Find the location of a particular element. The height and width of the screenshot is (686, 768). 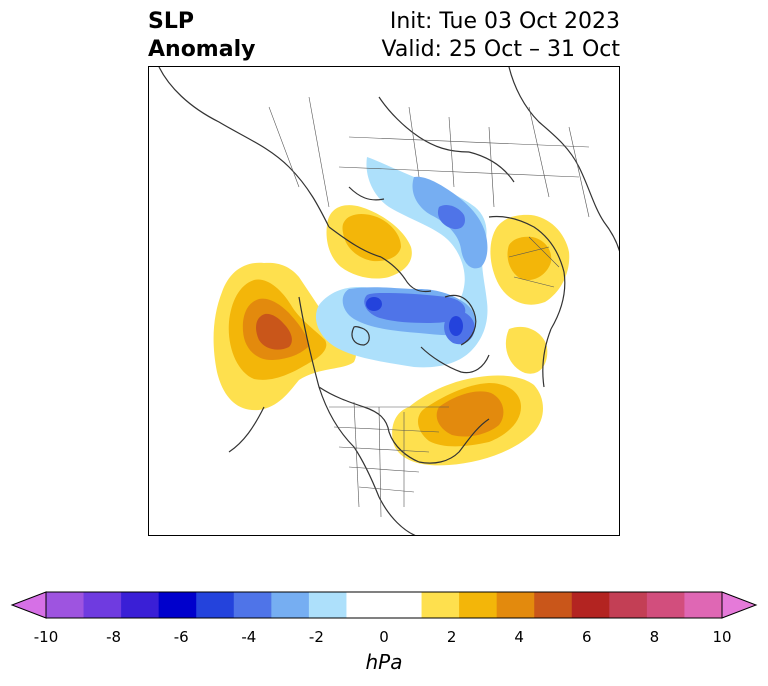

colorbar-tick-label: 0 is located at coordinates (384, 637).